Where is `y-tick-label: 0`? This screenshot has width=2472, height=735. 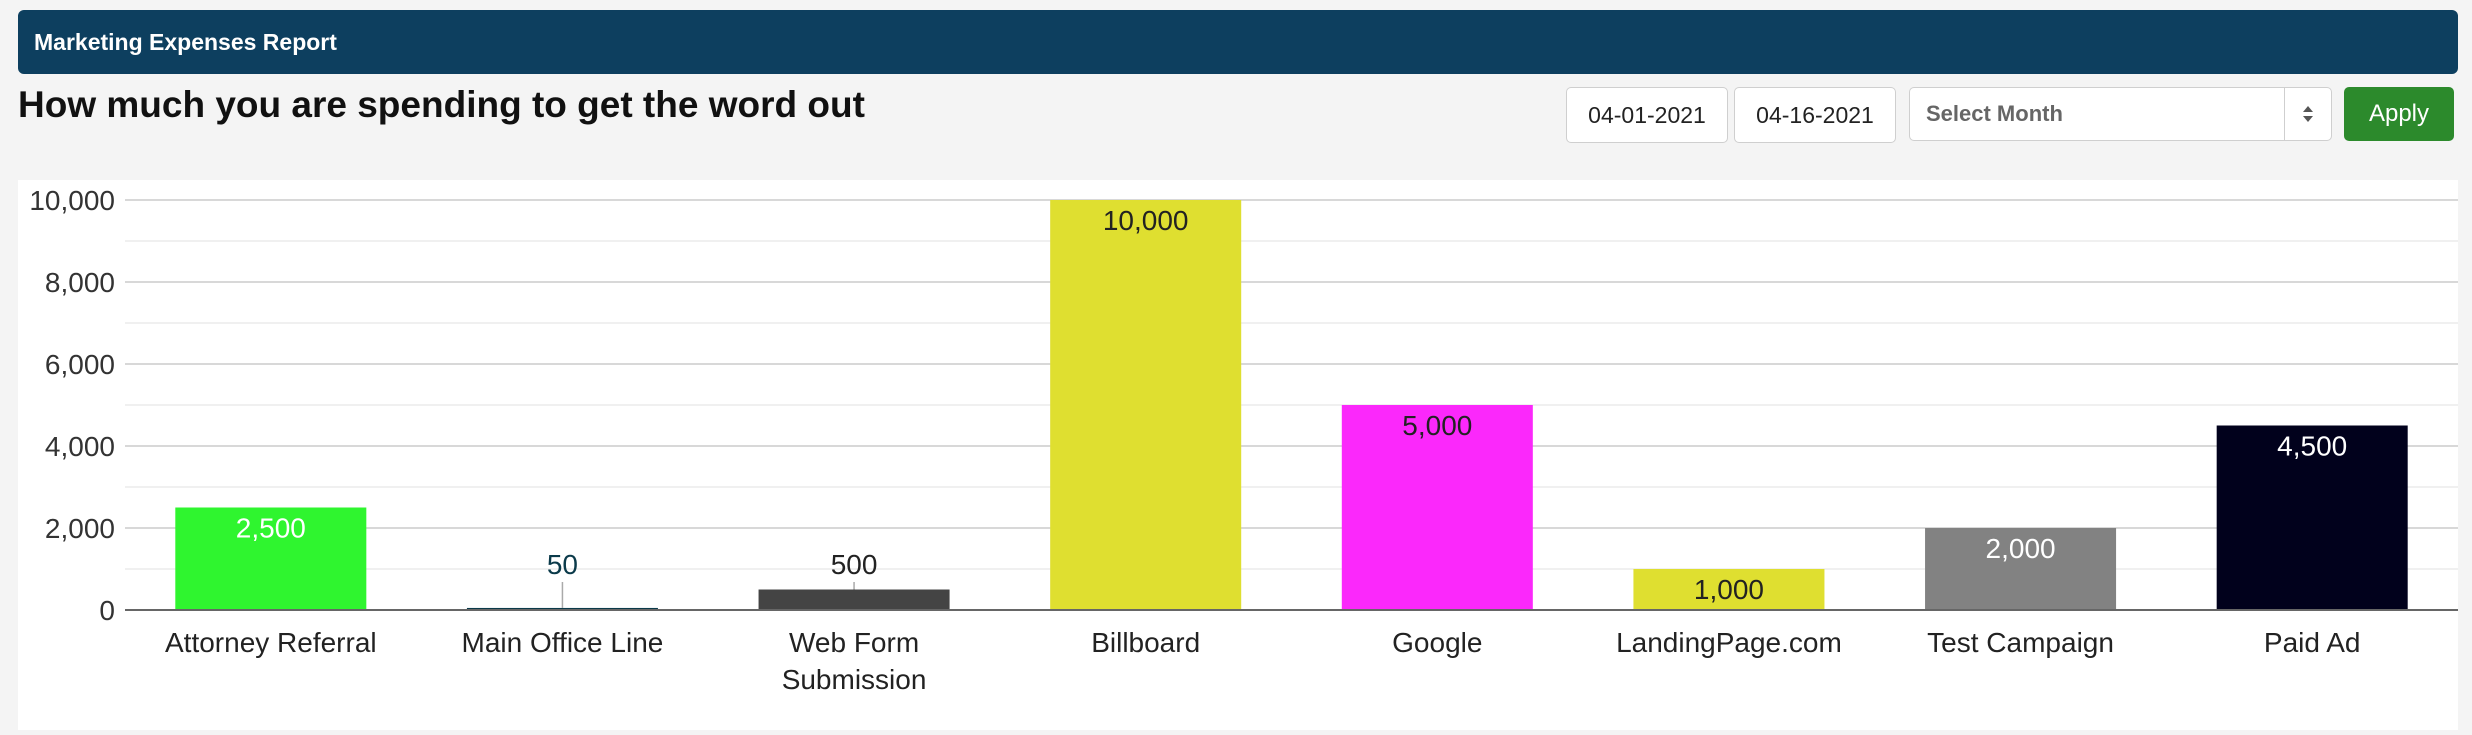
y-tick-label: 0 is located at coordinates (107, 610).